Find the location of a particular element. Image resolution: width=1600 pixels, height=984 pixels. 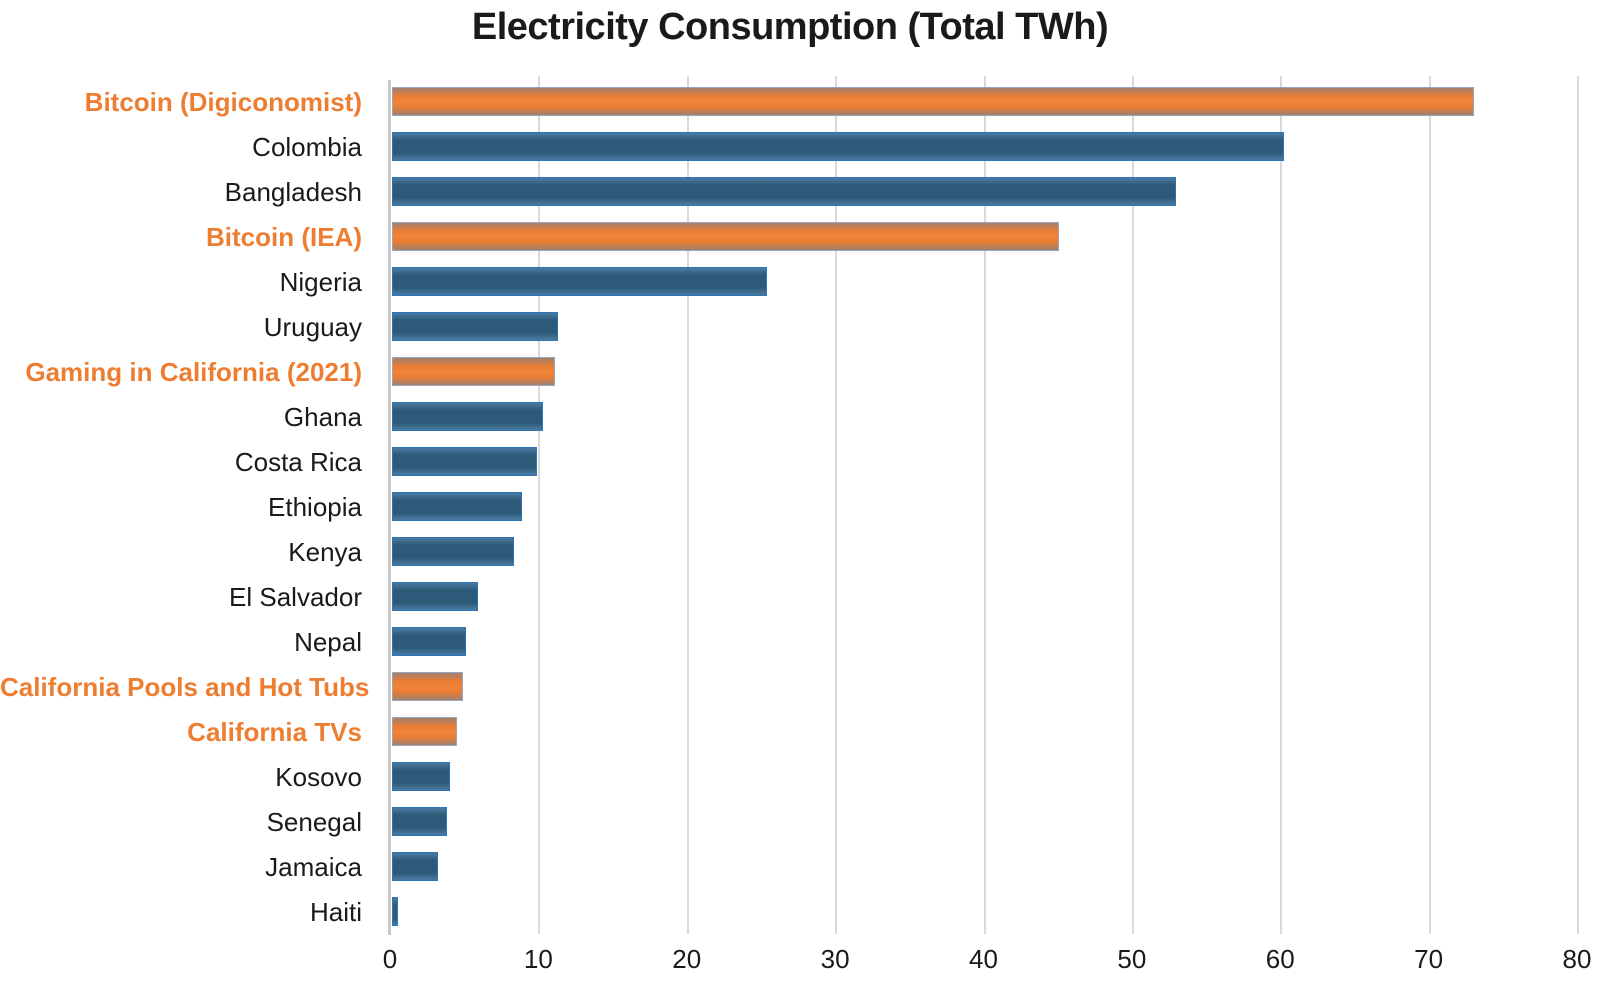

bar-row: Bangladesh is located at coordinates (788, 192).